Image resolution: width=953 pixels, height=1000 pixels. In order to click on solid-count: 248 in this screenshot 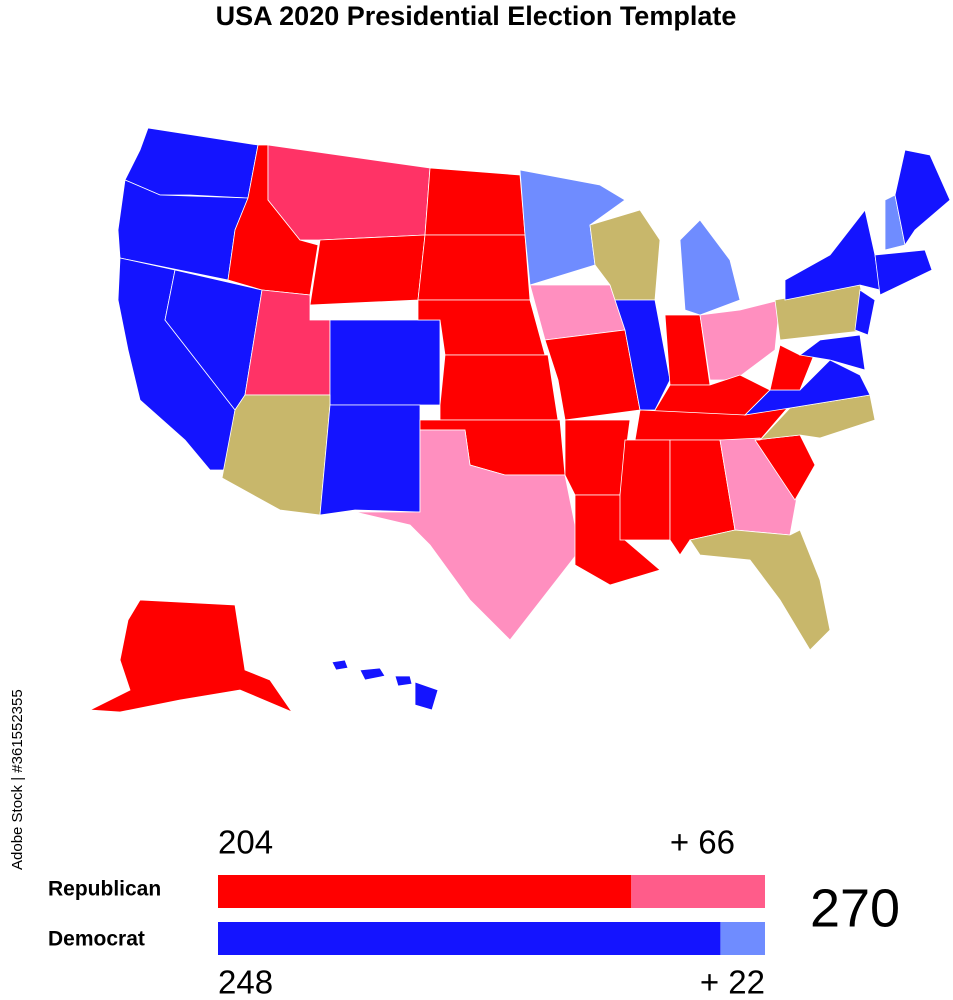, I will do `click(245, 982)`.